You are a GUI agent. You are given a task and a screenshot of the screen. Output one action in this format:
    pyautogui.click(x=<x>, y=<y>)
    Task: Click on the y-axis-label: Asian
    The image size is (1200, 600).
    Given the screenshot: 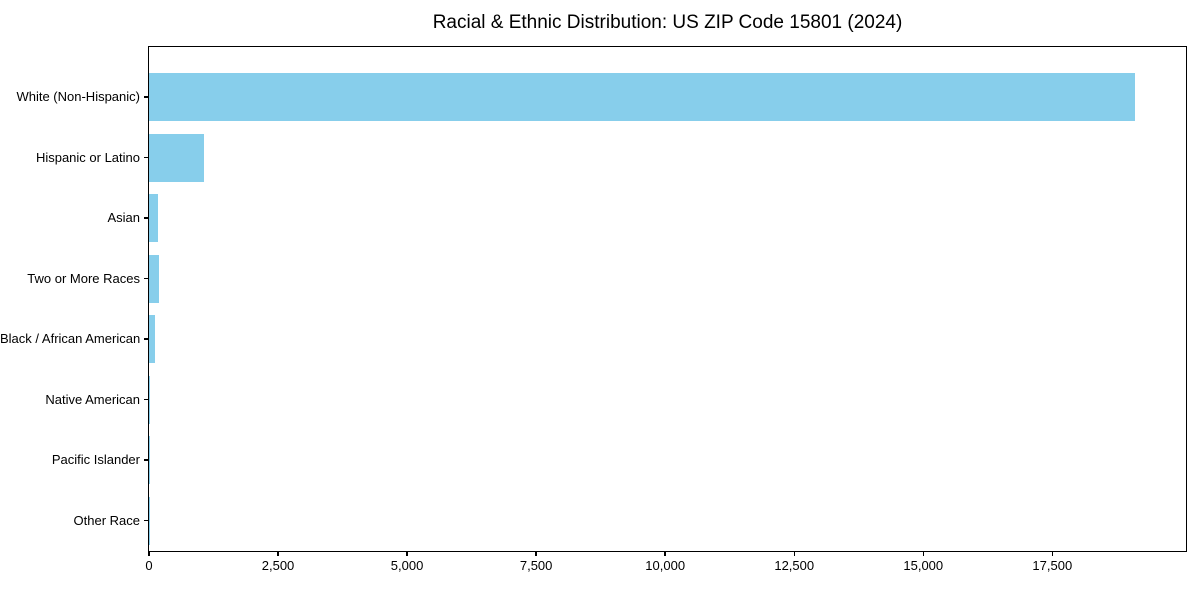 What is the action you would take?
    pyautogui.click(x=123, y=217)
    